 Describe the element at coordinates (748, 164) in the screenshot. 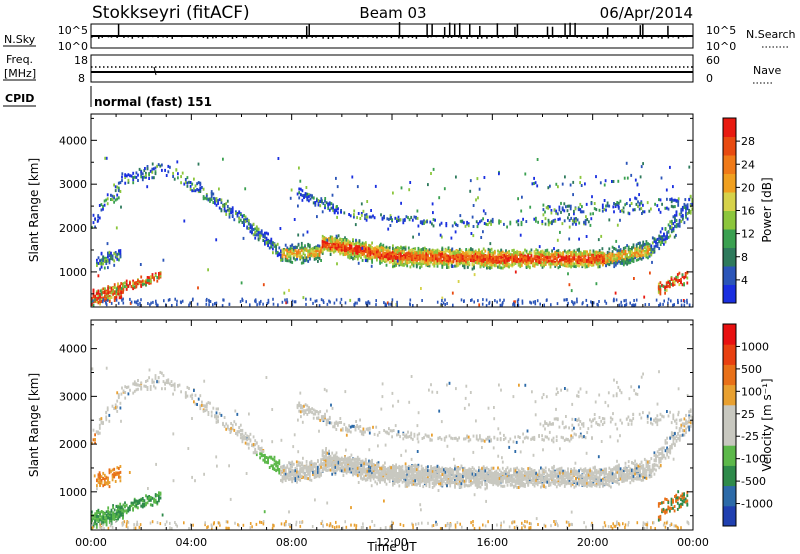

I see `colorbar-tick-label: 24` at that location.